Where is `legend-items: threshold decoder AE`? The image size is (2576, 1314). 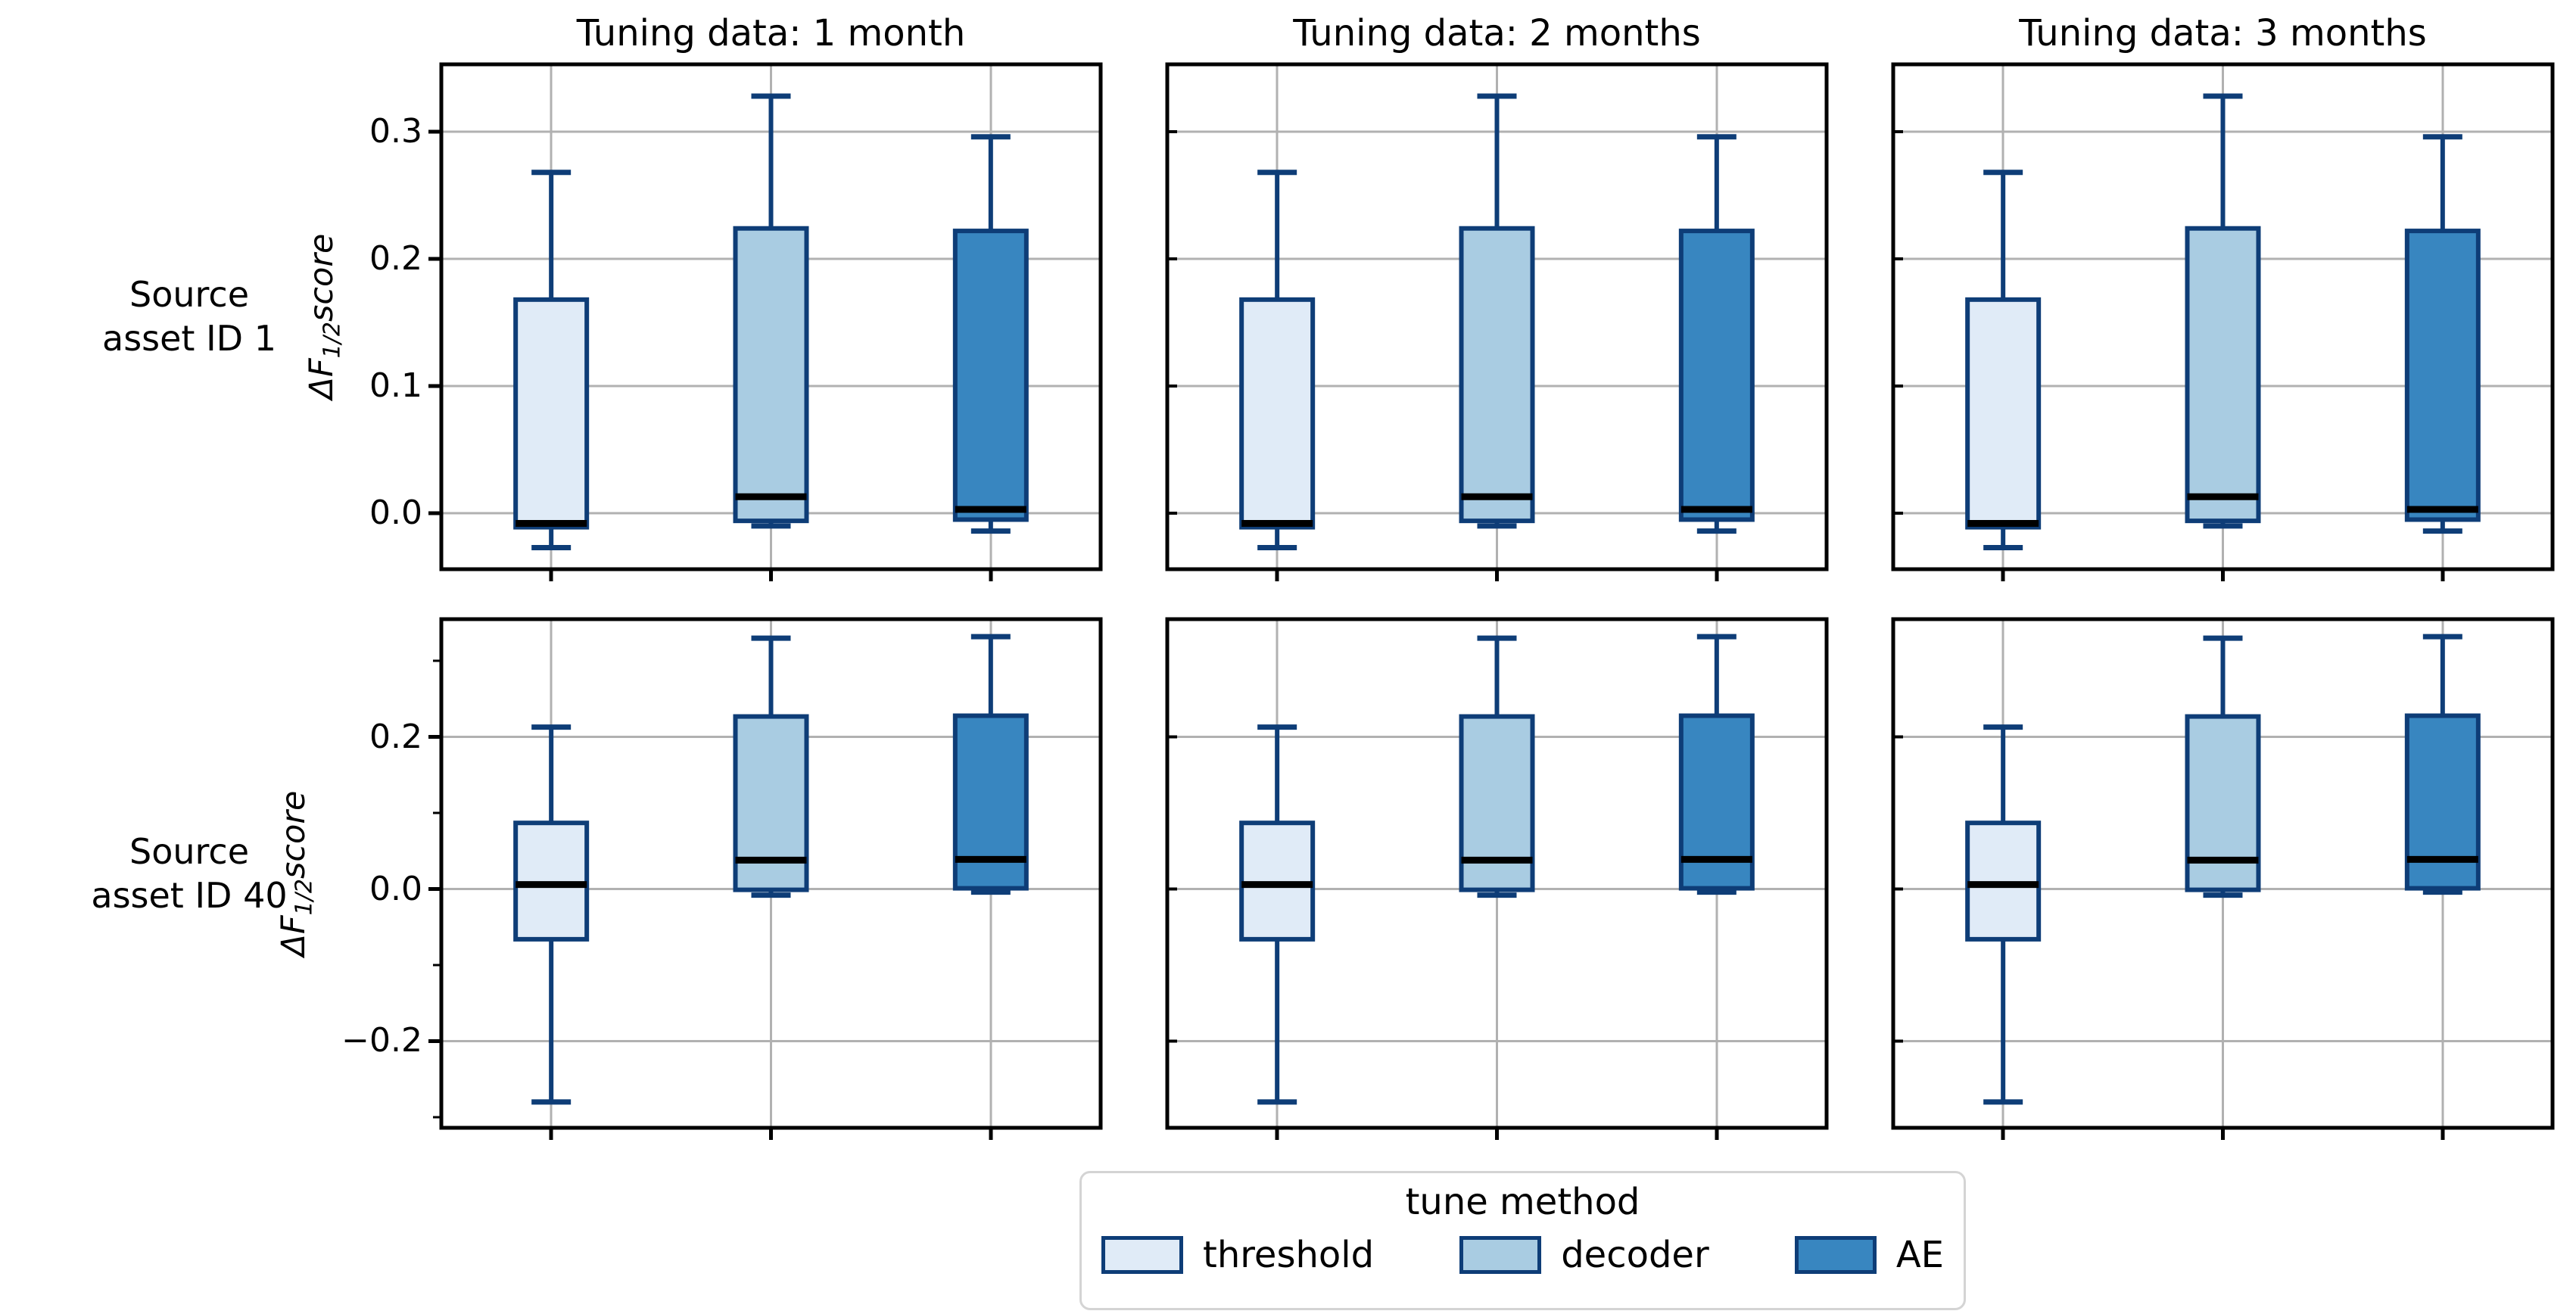 legend-items: threshold decoder AE is located at coordinates (1523, 1255).